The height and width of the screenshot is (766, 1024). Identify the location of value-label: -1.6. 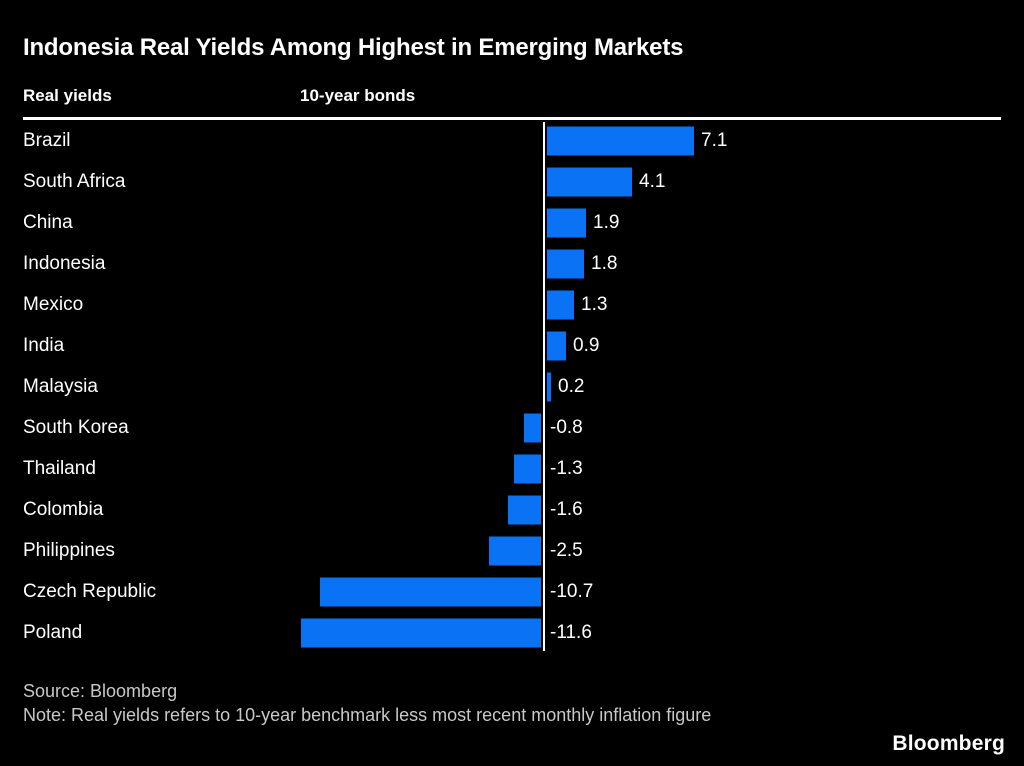
(566, 509).